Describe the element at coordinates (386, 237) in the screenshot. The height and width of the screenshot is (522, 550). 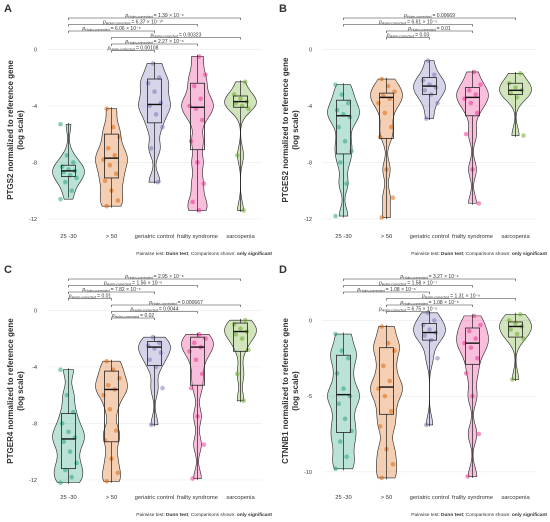
I see `x-tick-label: > 50` at that location.